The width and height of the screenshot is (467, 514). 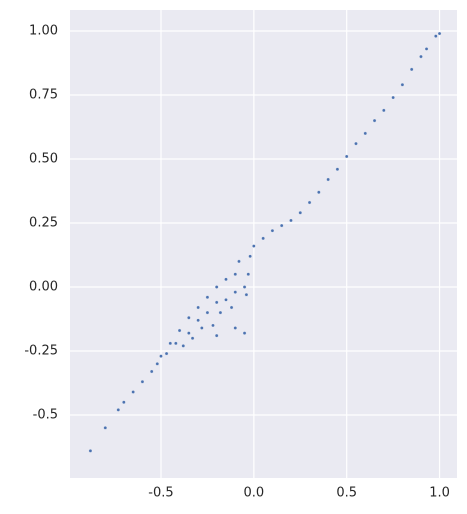 What do you see at coordinates (43, 159) in the screenshot?
I see `y-tick-label: 0.50` at bounding box center [43, 159].